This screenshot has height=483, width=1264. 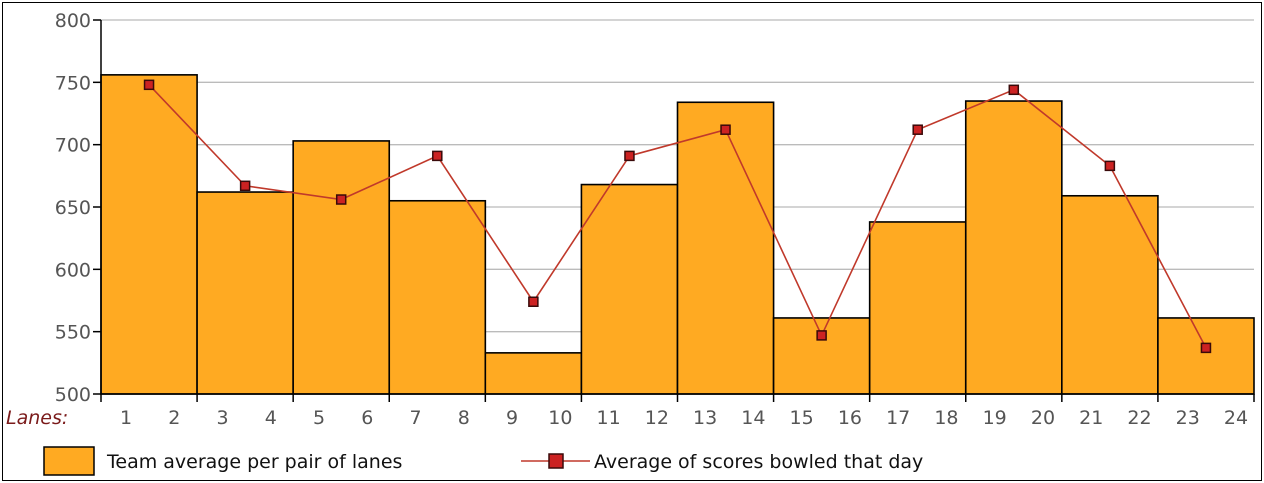 I want to click on legend-bar-label: Team average per pair of lanes, so click(x=254, y=462).